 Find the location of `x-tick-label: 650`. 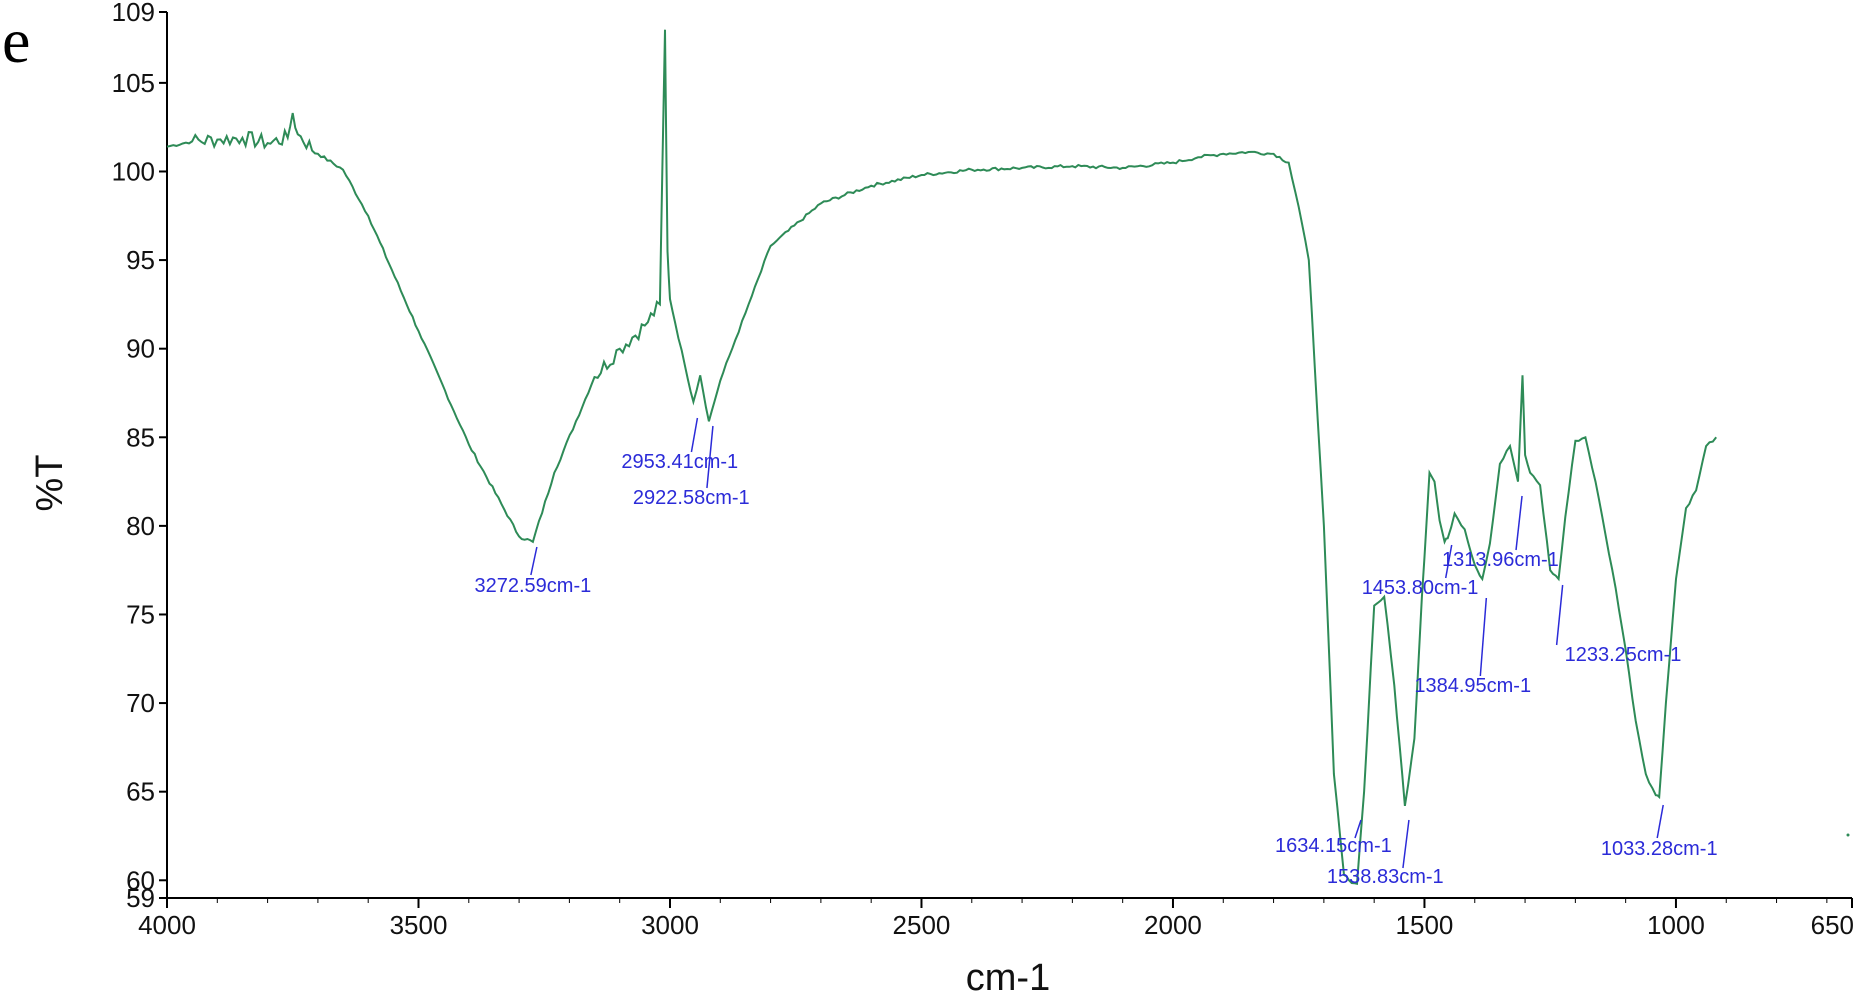

x-tick-label: 650 is located at coordinates (1832, 925).